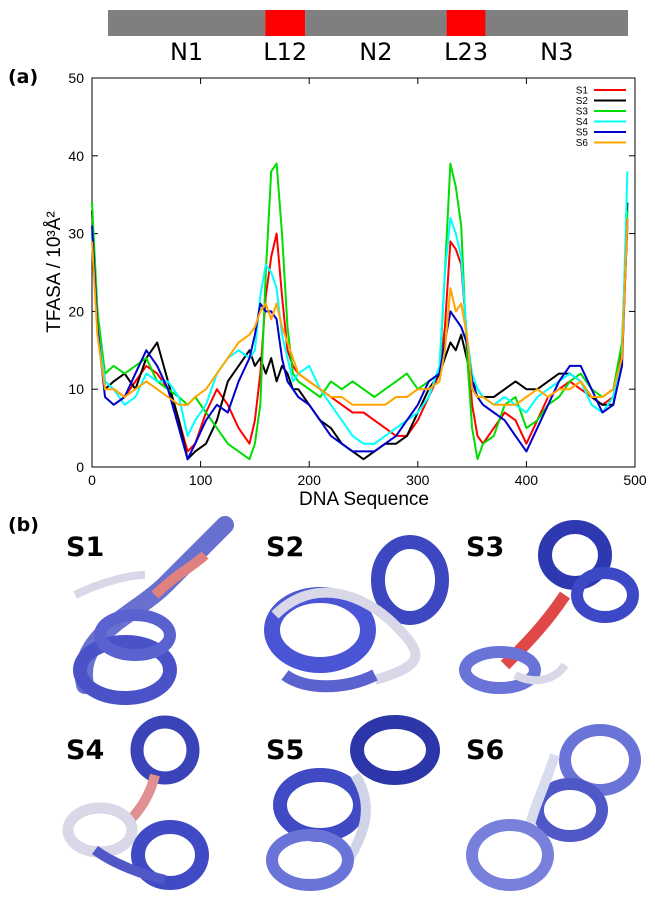 The width and height of the screenshot is (655, 900). Describe the element at coordinates (353, 803) in the screenshot. I see `snapshot-structure-s5` at that location.